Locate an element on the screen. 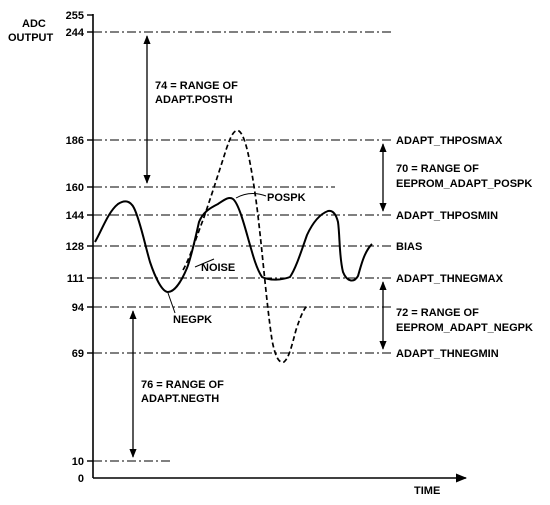  label-thposmax: ADAPT_THPOSMAX is located at coordinates (449, 141).